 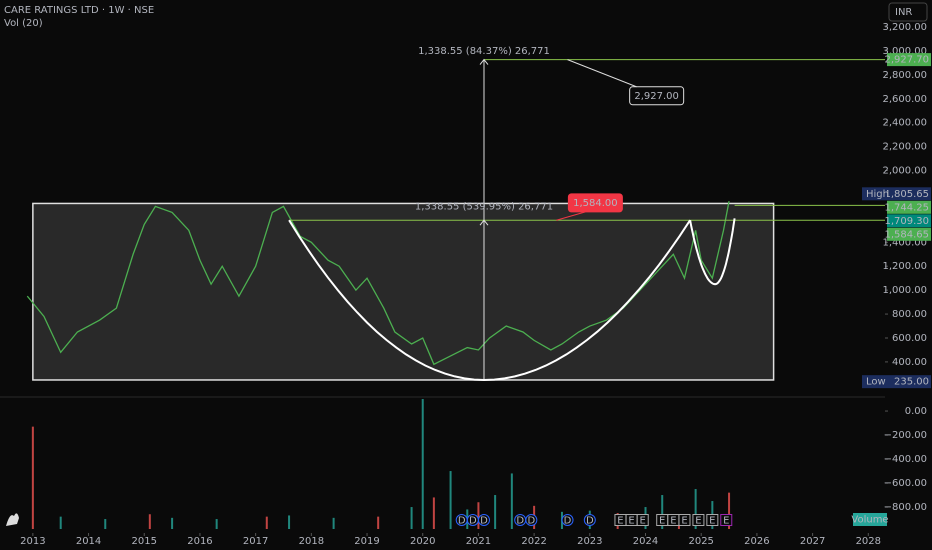 What do you see at coordinates (756, 541) in the screenshot?
I see `x-tick-label: 2026` at bounding box center [756, 541].